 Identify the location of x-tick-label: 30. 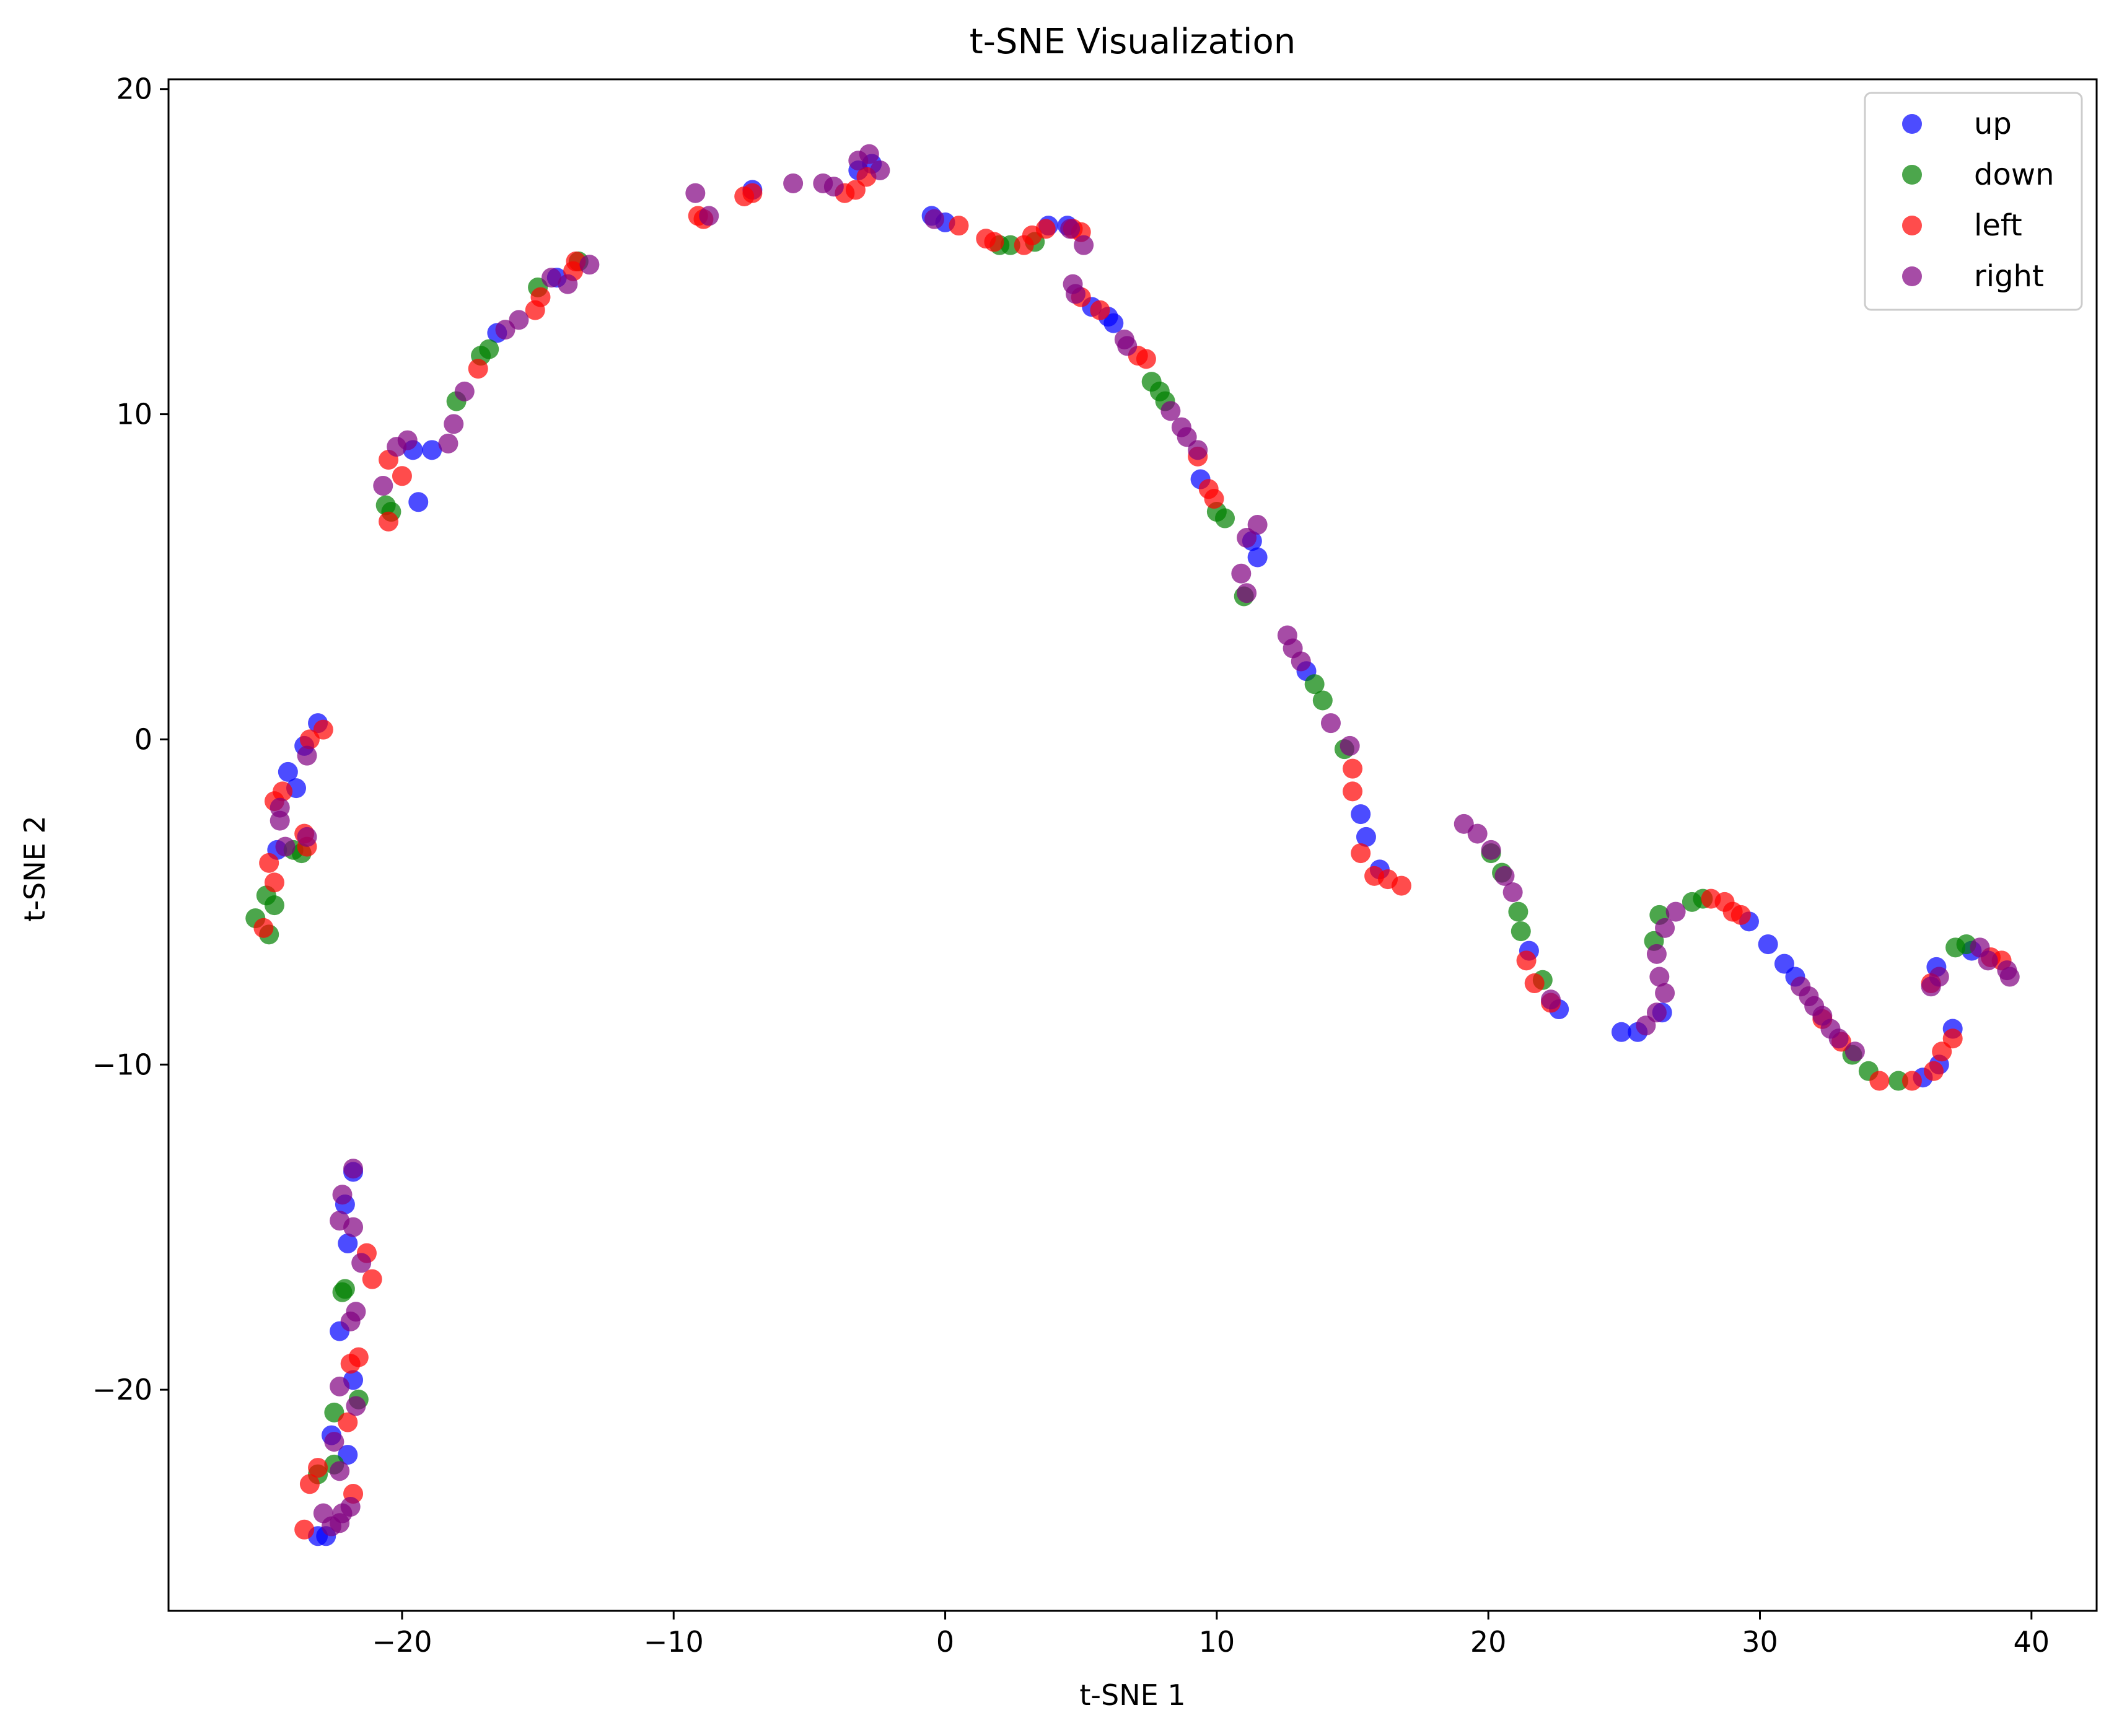
(1760, 1642).